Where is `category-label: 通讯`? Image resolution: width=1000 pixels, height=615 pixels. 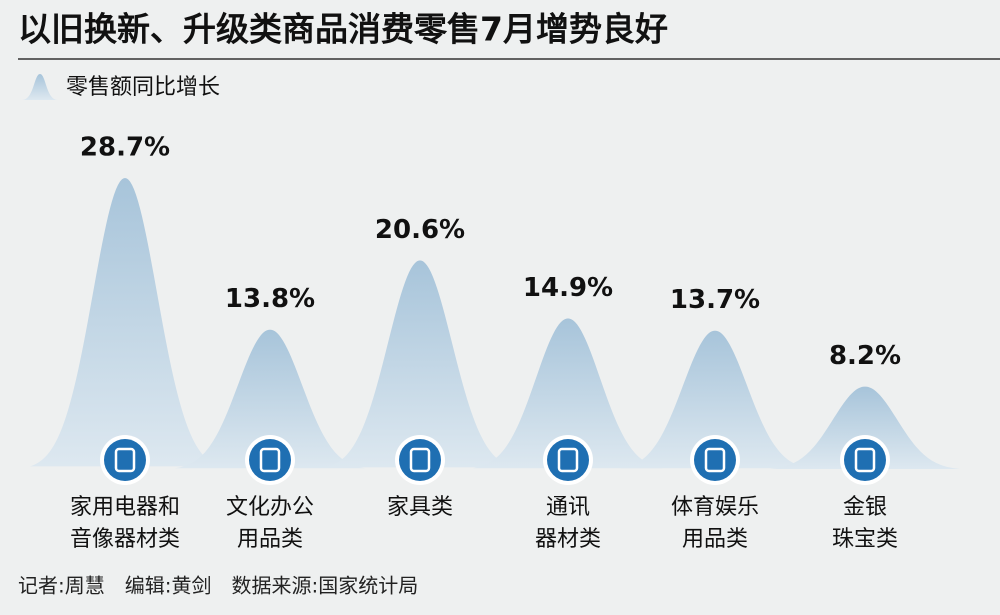
category-label: 通讯 is located at coordinates (568, 507).